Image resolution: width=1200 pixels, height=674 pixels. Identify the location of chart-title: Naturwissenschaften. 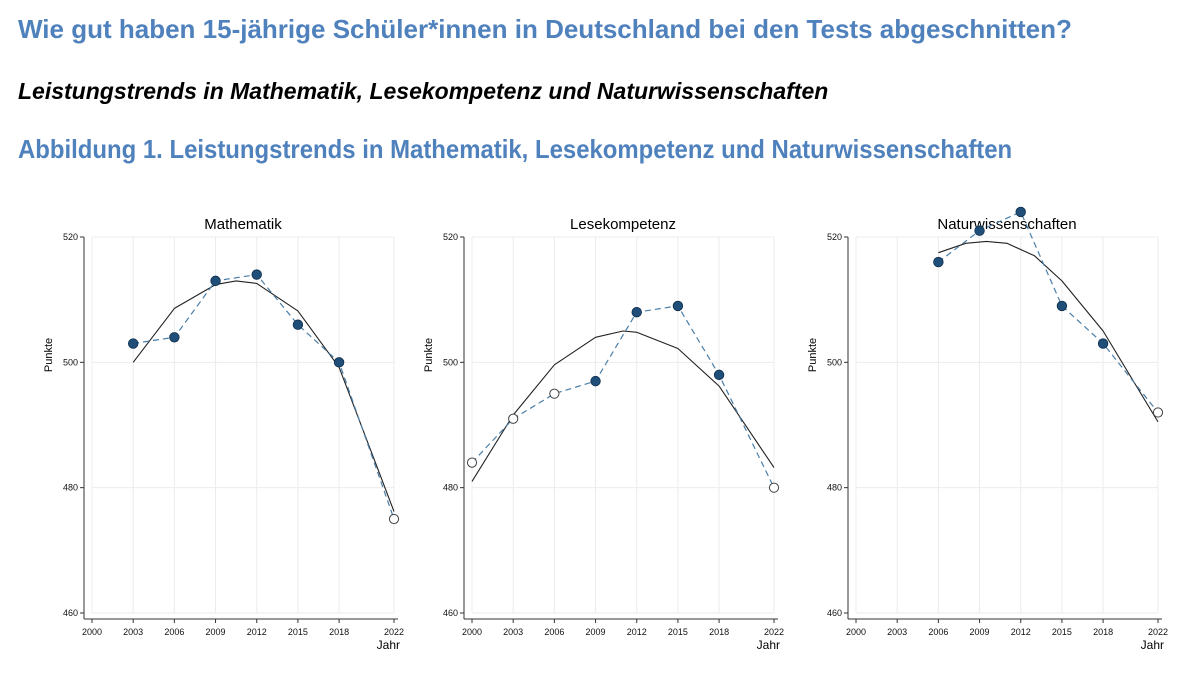
(1006, 224).